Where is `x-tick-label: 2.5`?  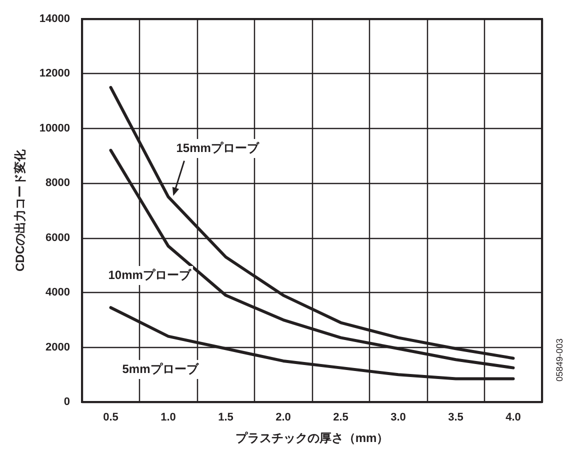
x-tick-label: 2.5 is located at coordinates (340, 418).